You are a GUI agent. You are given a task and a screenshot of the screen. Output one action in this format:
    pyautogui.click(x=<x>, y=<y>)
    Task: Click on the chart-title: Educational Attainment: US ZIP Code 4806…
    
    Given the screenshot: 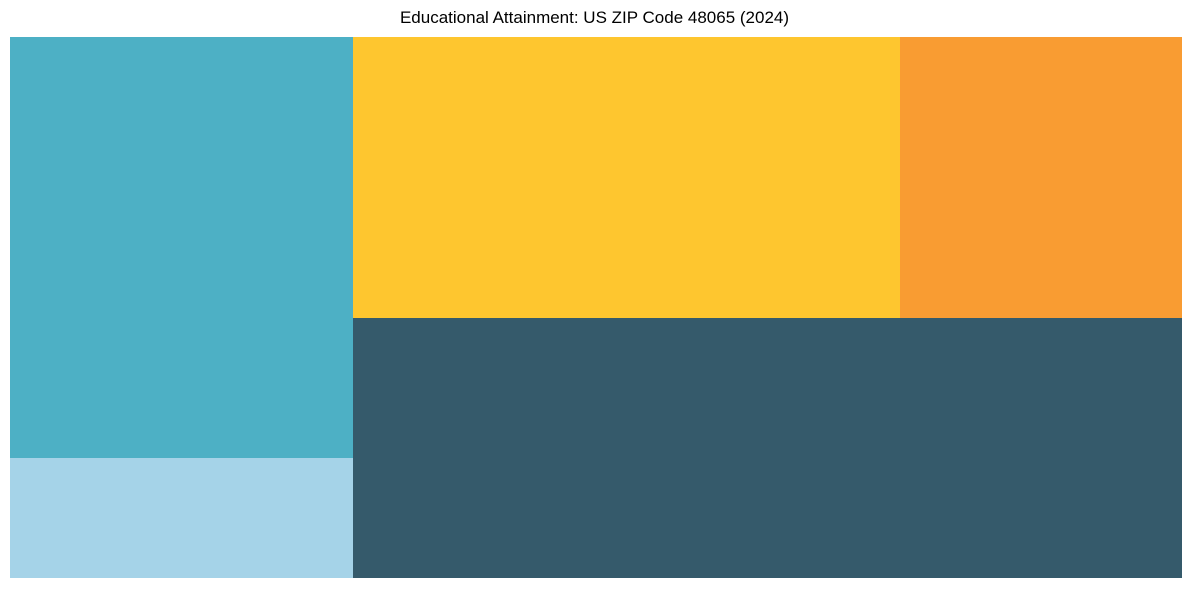 What is the action you would take?
    pyautogui.click(x=594, y=17)
    